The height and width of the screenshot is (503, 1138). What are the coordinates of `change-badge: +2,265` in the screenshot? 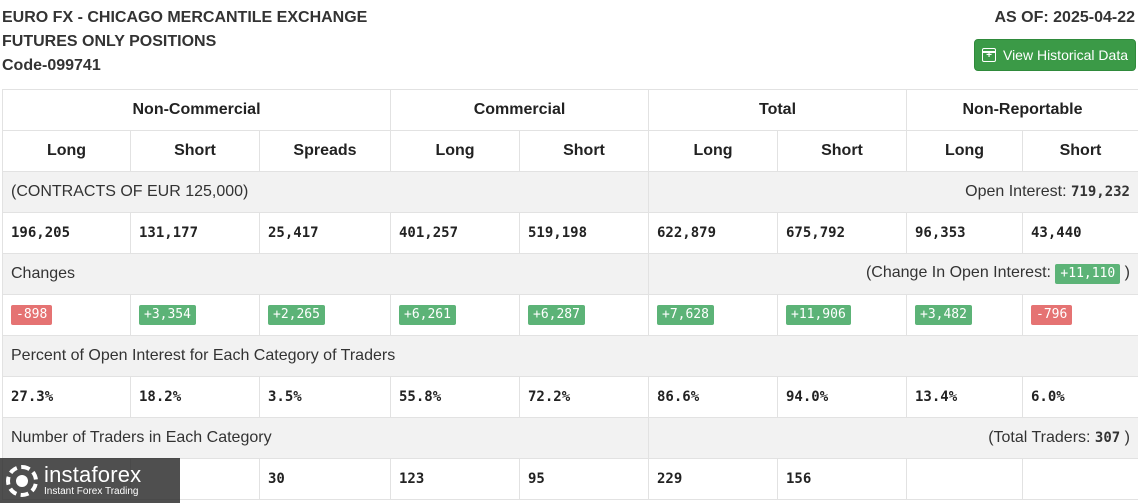 It's located at (296, 315).